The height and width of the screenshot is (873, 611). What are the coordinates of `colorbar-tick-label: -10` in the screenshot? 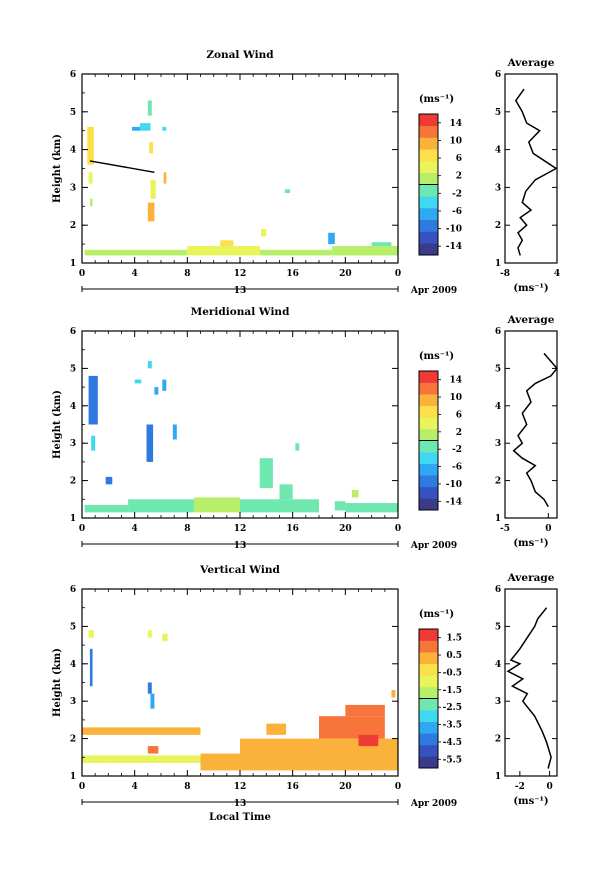 It's located at (454, 485).